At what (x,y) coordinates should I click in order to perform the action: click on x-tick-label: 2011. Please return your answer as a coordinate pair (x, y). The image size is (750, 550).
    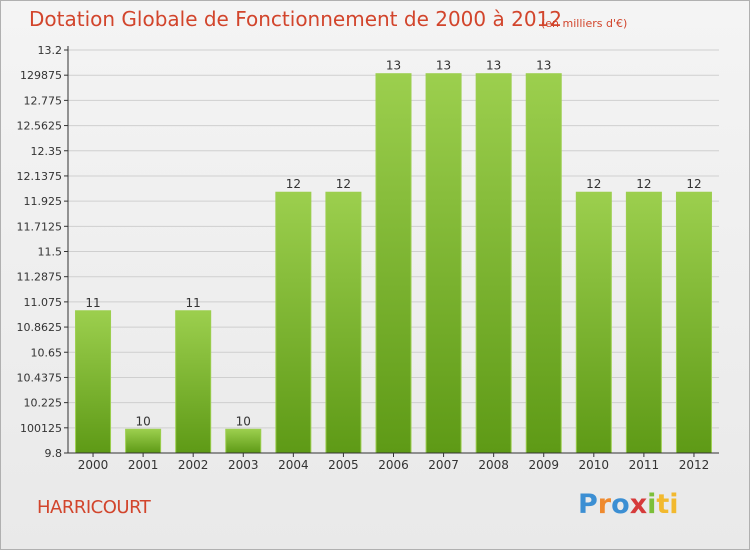
    Looking at the image, I should click on (644, 465).